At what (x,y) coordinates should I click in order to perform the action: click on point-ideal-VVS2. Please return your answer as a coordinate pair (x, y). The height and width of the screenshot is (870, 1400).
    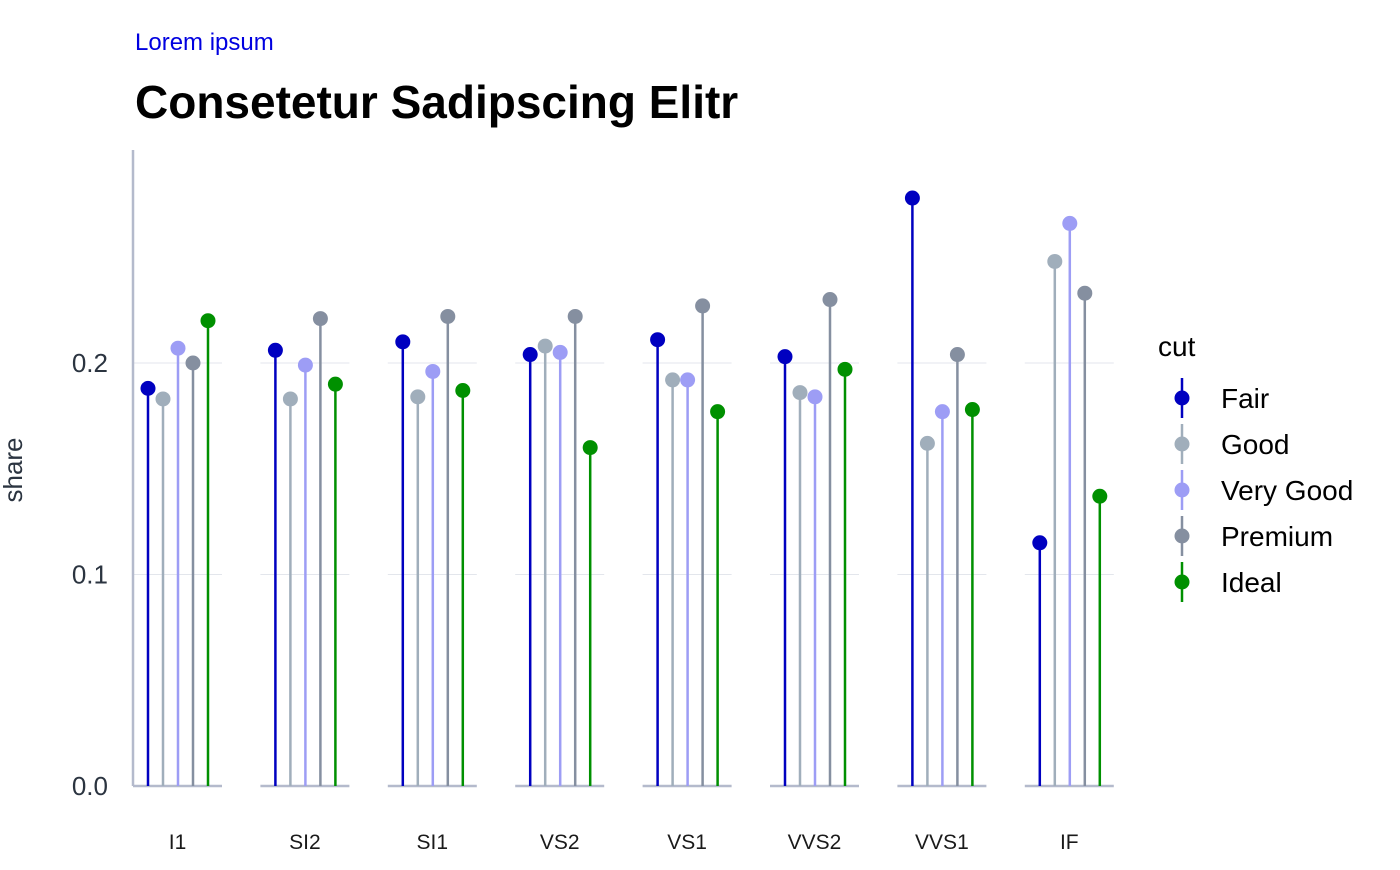
    Looking at the image, I should click on (845, 369).